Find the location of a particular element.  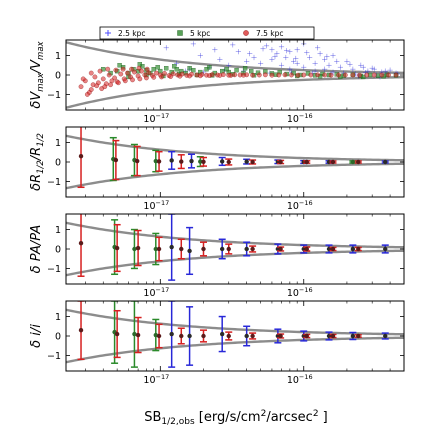

x-tick-exp: −16 is located at coordinates (306, 116).